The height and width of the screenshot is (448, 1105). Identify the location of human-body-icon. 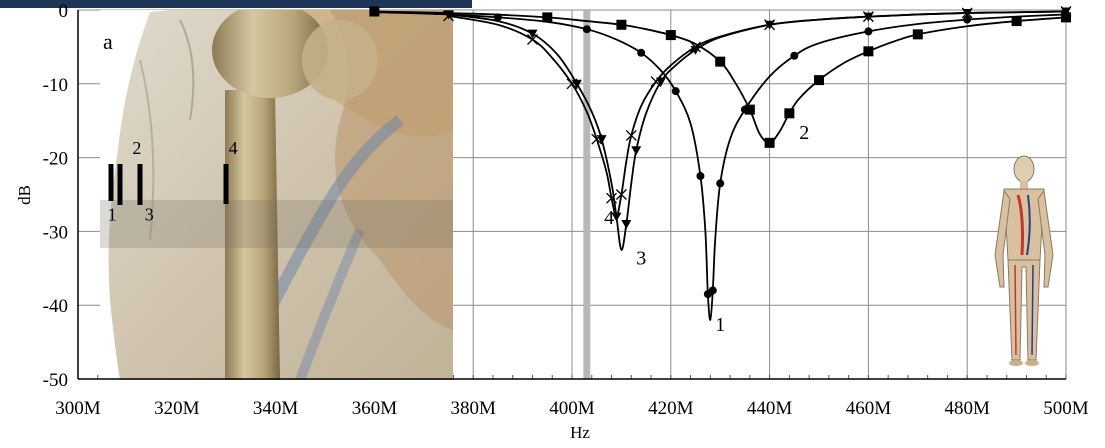
(1024, 260).